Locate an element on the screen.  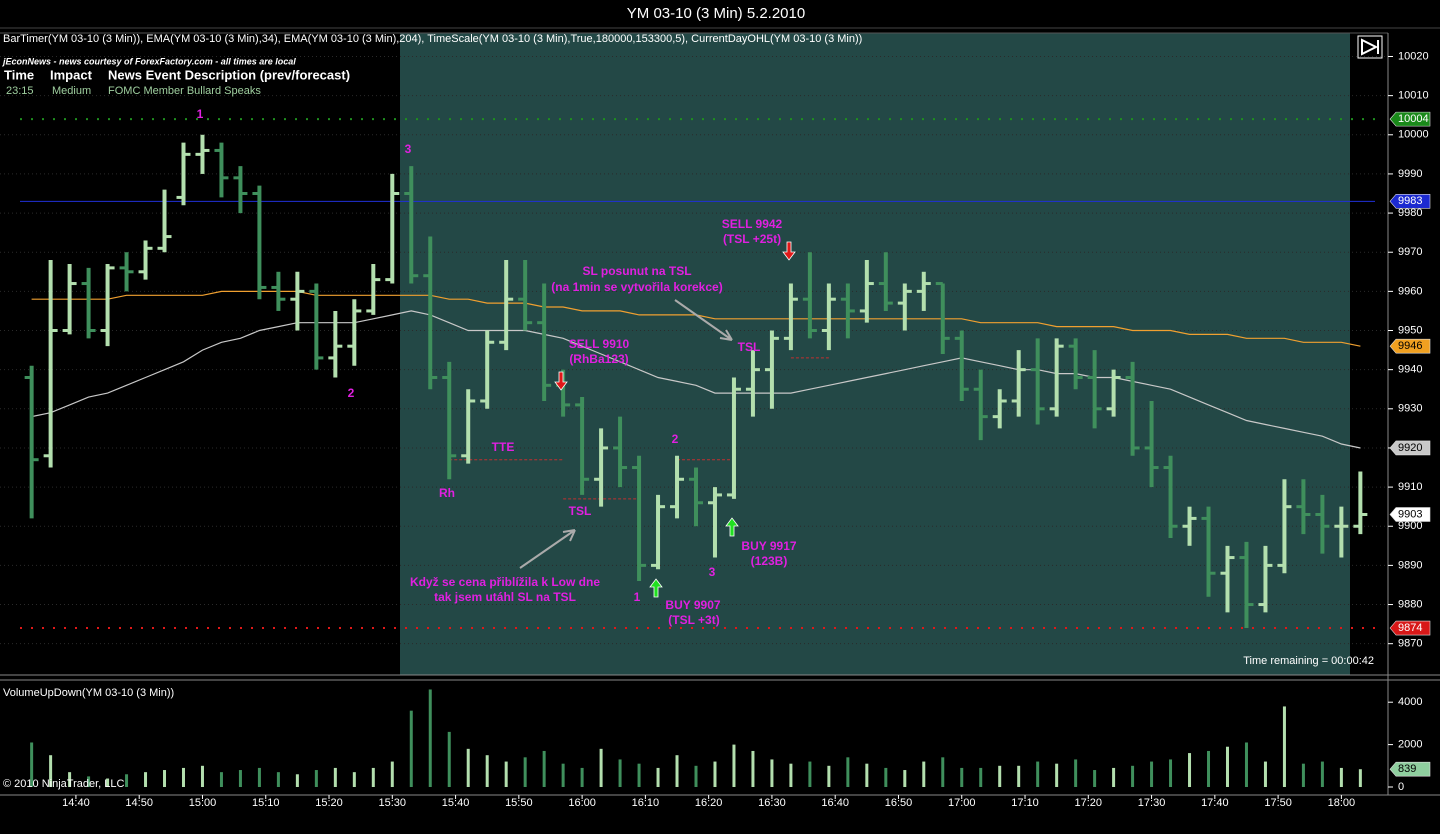
y-tick-label: 10020 is located at coordinates (1413, 56).